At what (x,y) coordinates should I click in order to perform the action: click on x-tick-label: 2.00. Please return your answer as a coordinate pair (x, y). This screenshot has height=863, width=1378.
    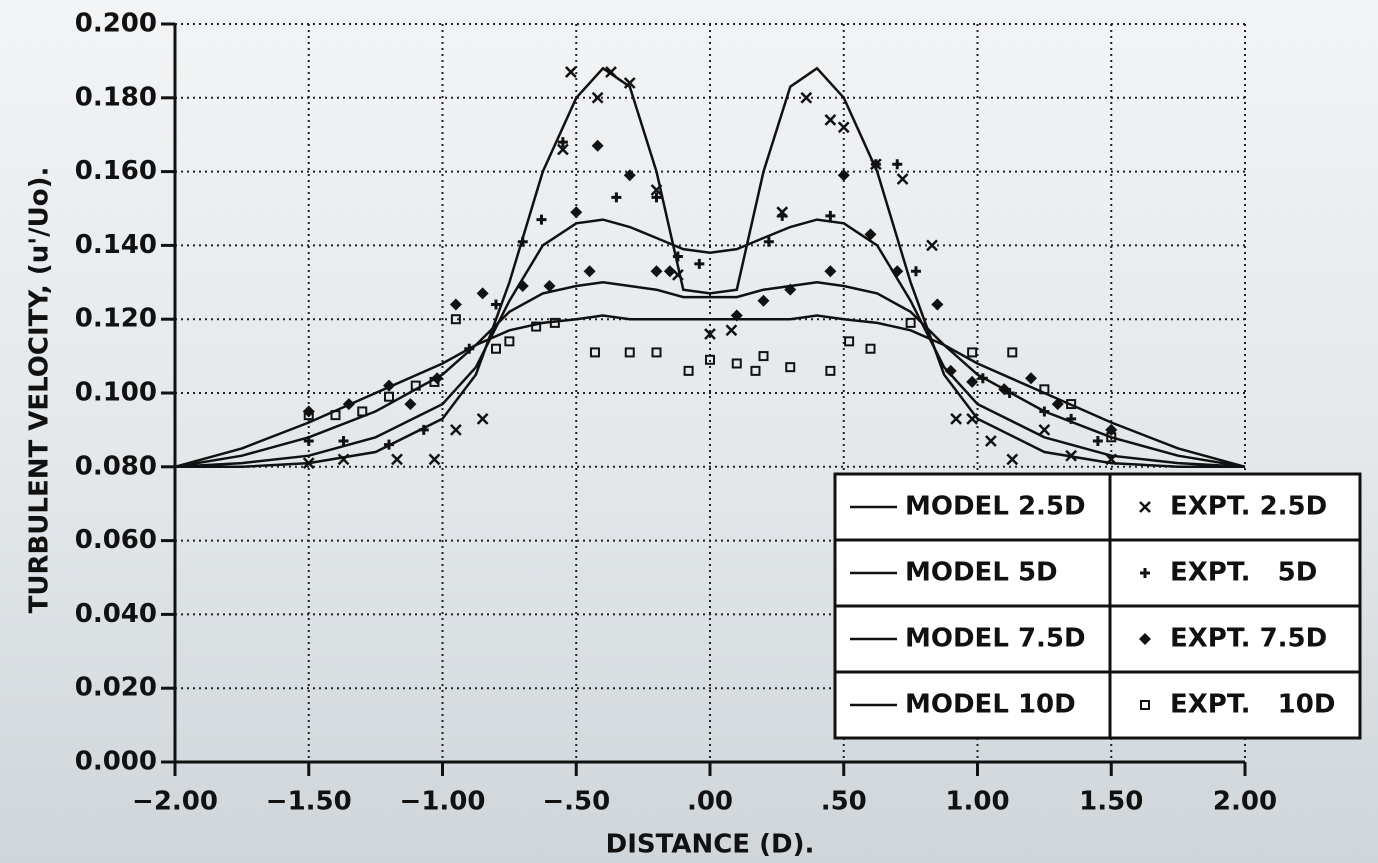
    Looking at the image, I should click on (1245, 802).